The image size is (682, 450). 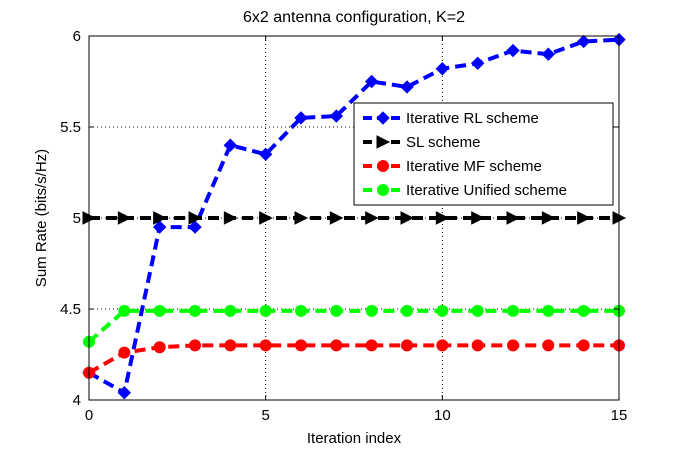 What do you see at coordinates (41, 218) in the screenshot?
I see `y-axis-label: Sum Rate (bits/s/Hz)` at bounding box center [41, 218].